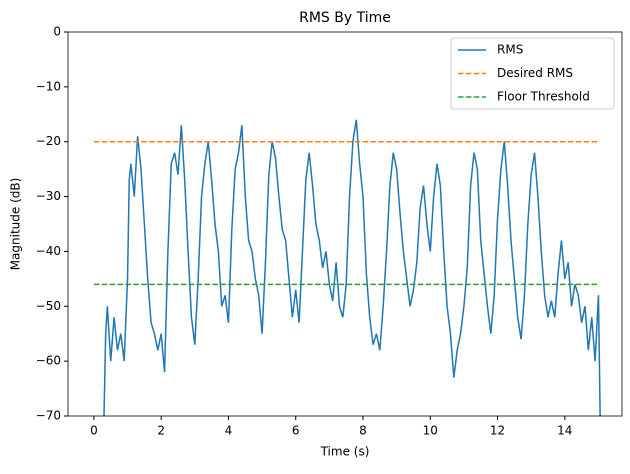 This screenshot has height=474, width=630. I want to click on chart-title: RMS By Time, so click(345, 18).